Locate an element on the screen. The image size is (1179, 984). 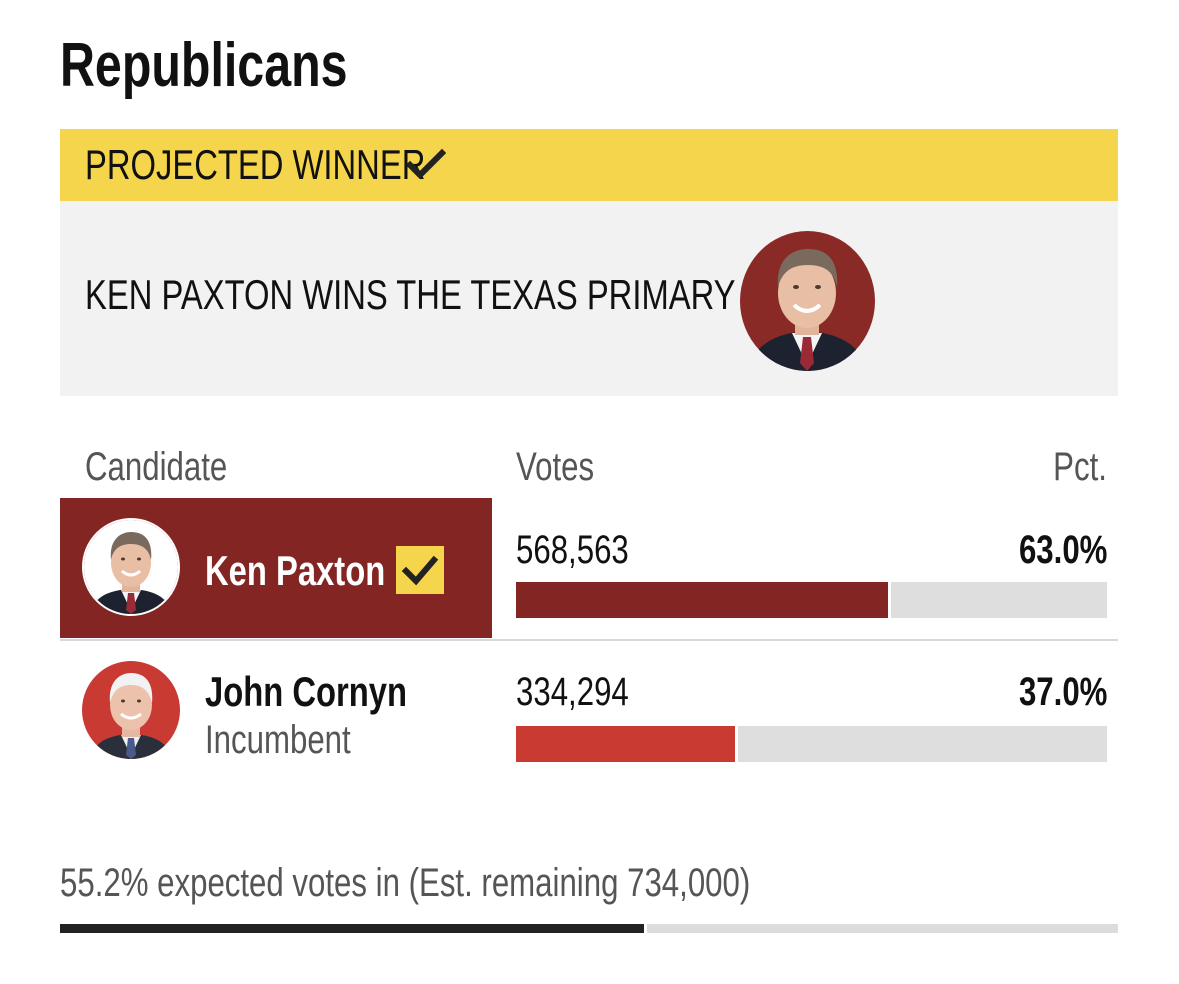
column-header-votes-text: Votes is located at coordinates (555, 467).